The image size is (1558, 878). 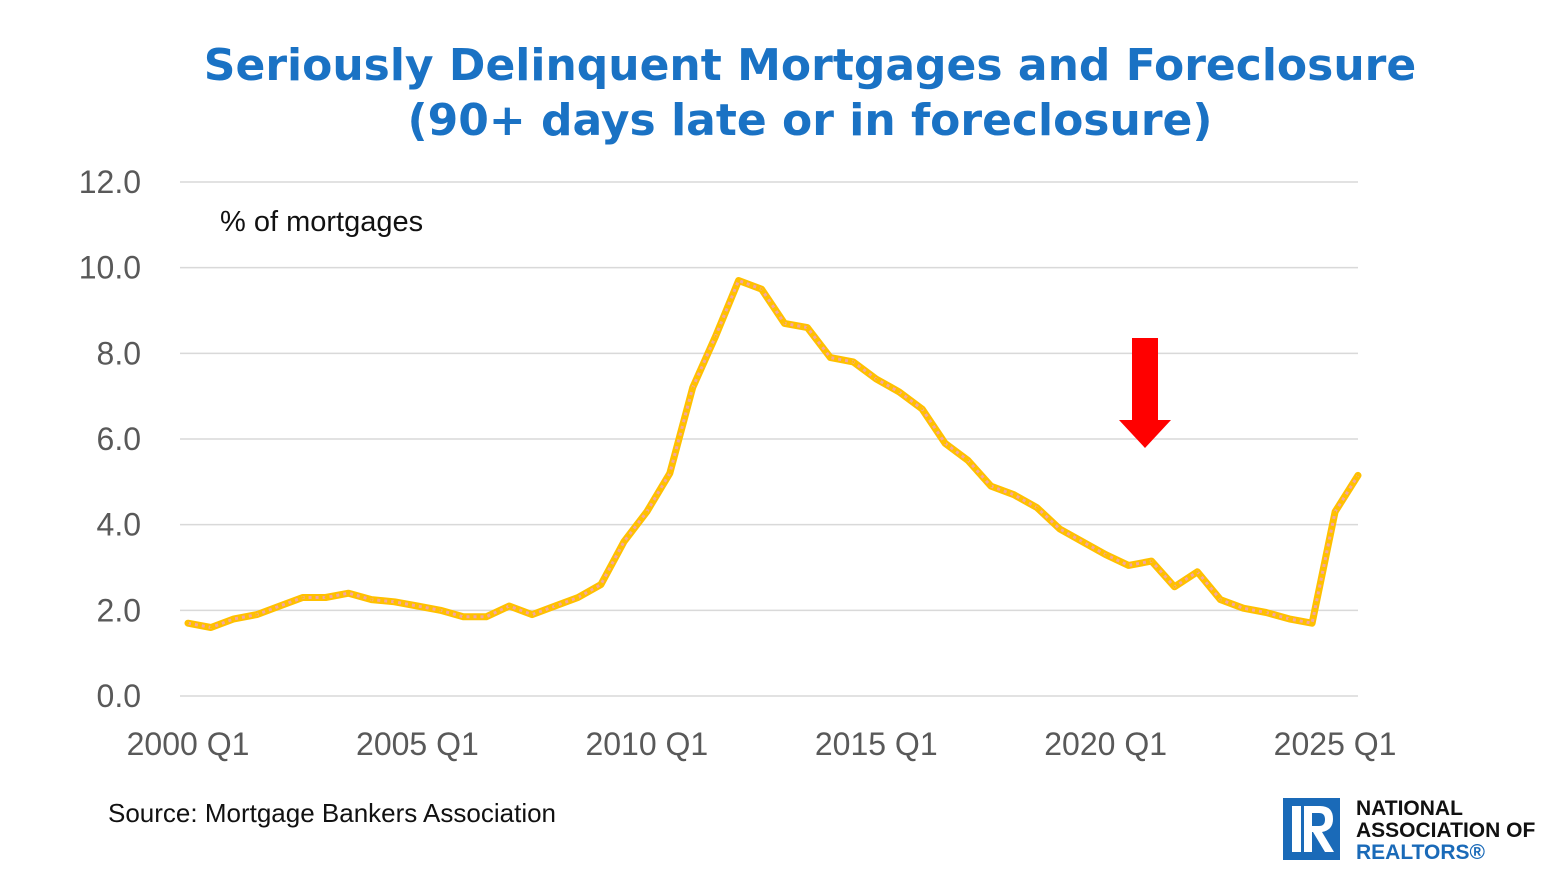 What do you see at coordinates (1105, 744) in the screenshot?
I see `x-tick-label: 2020 Q1` at bounding box center [1105, 744].